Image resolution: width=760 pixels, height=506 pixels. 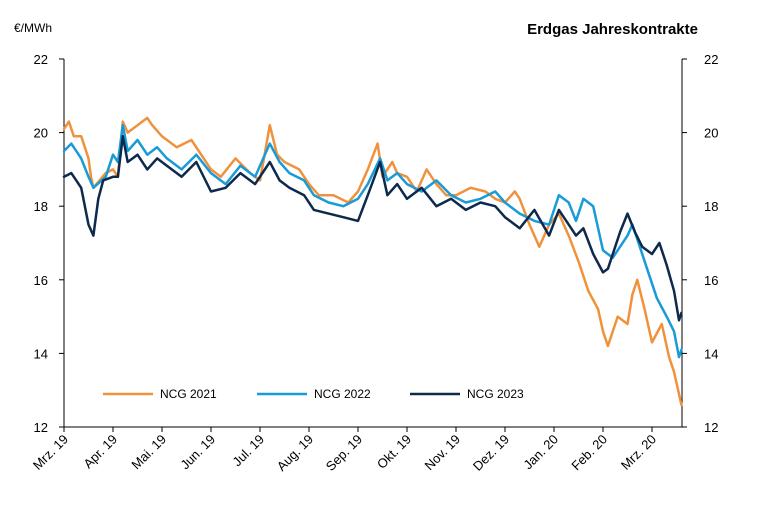 What do you see at coordinates (540, 452) in the screenshot?
I see `x-tick-label: Jan. 20` at bounding box center [540, 452].